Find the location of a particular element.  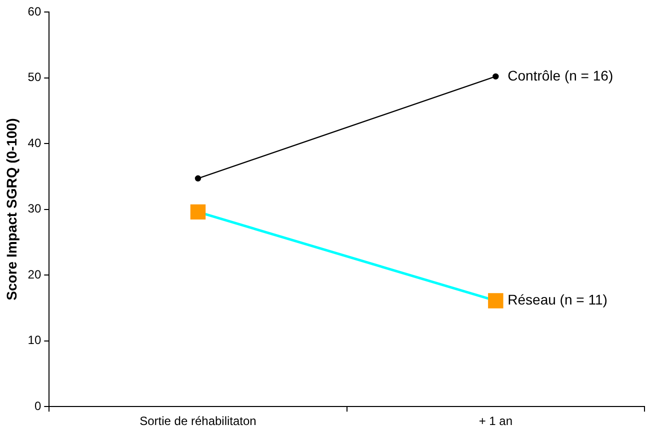

y-tick-label: 0 is located at coordinates (38, 405).